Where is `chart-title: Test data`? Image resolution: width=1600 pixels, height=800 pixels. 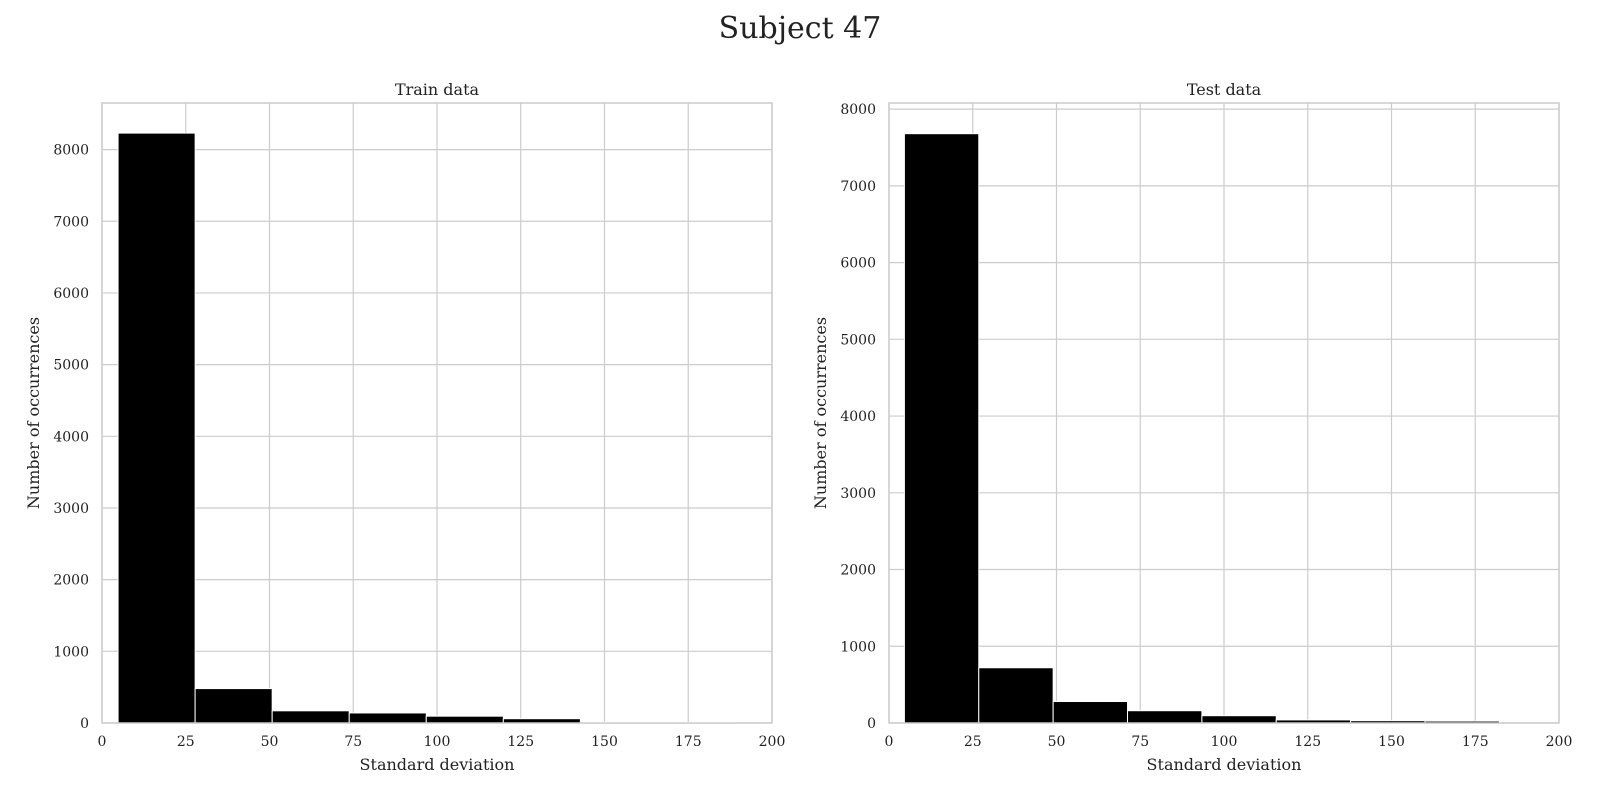 chart-title: Test data is located at coordinates (1224, 89).